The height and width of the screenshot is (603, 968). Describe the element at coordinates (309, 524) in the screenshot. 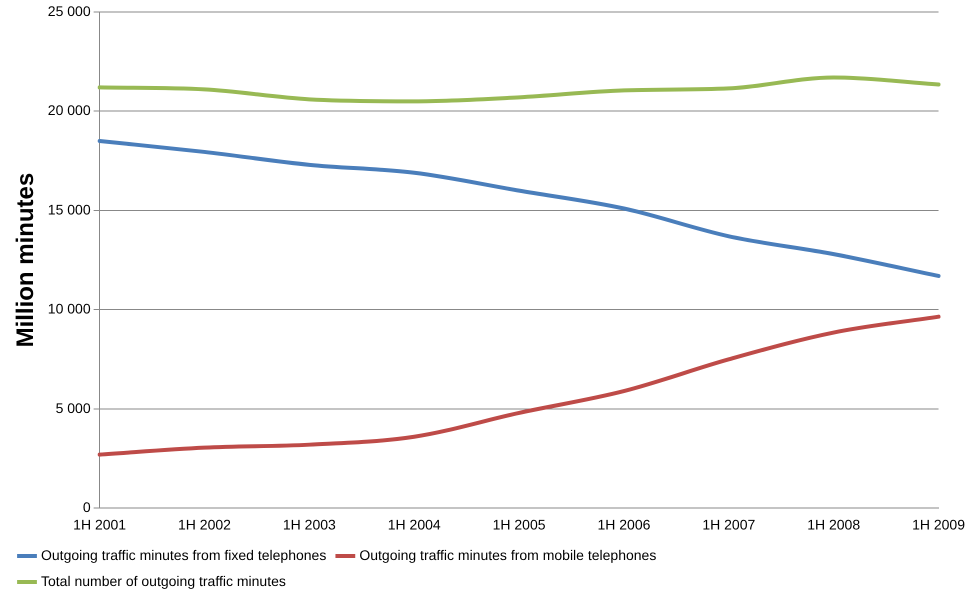

I see `x-tick-label: 1H 2003` at that location.